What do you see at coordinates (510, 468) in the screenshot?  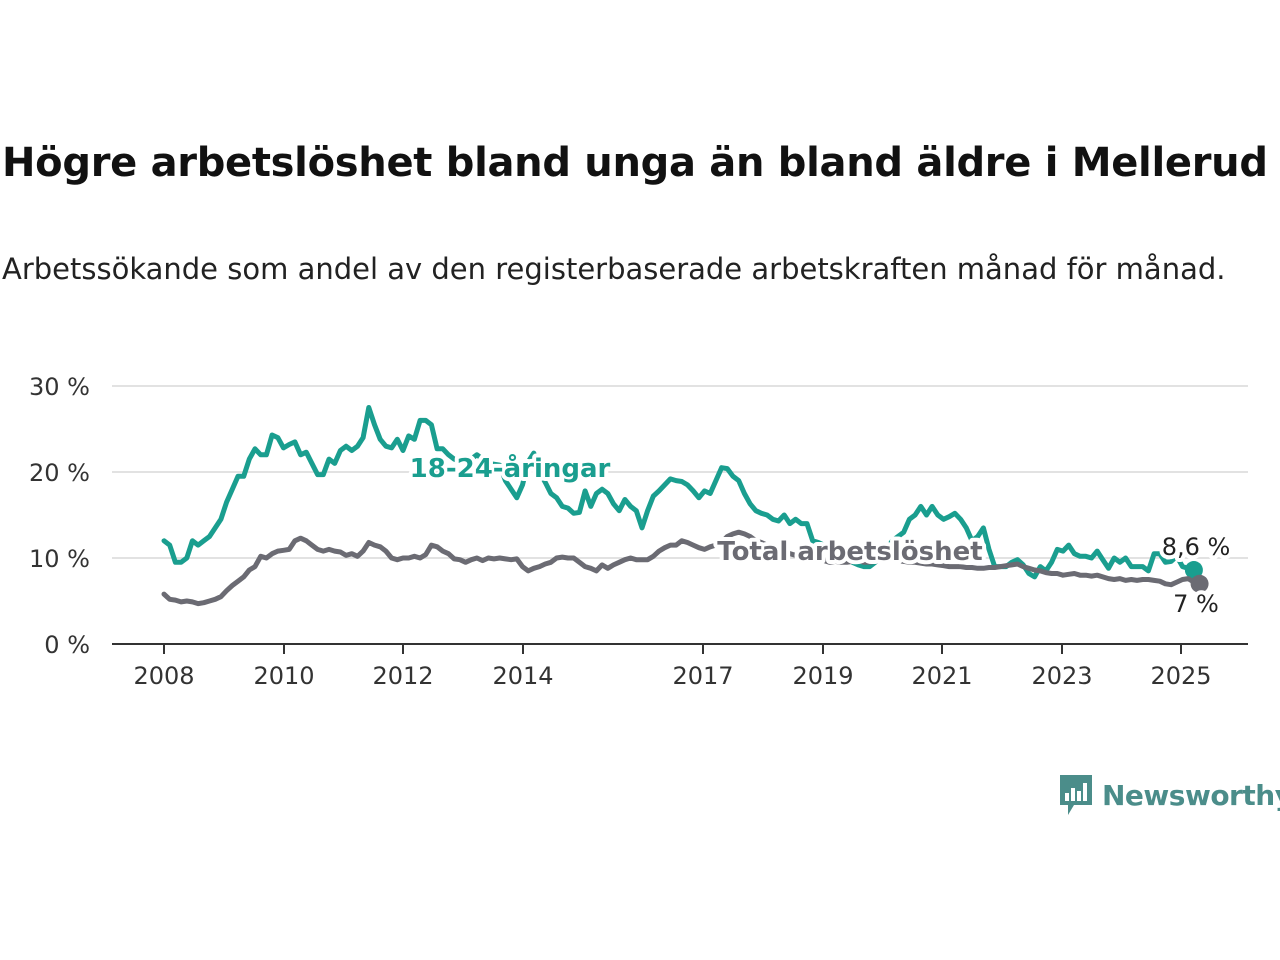 I see `svg-text: 18-24-åringar` at bounding box center [510, 468].